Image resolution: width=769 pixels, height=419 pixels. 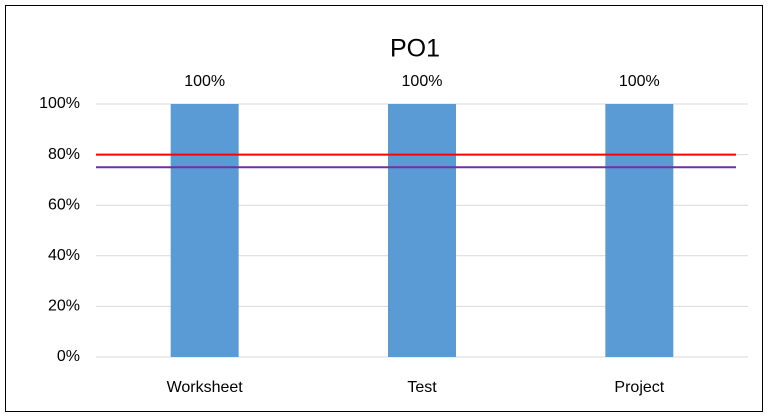 What do you see at coordinates (64, 306) in the screenshot?
I see `y-tick-label: 20%` at bounding box center [64, 306].